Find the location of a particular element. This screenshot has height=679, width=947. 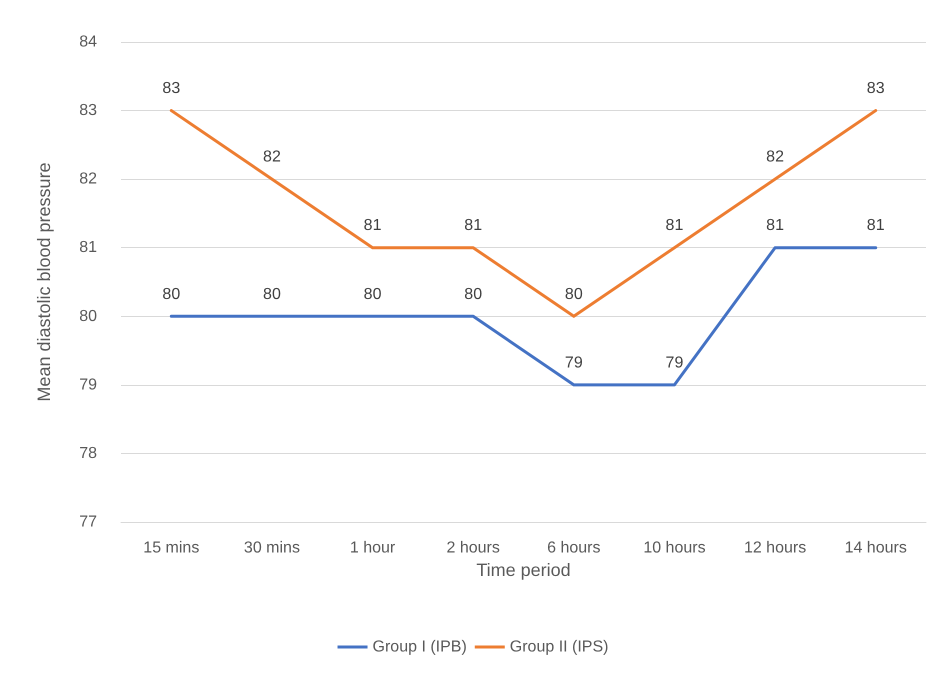

x-axis-title: Time period is located at coordinates (523, 570).